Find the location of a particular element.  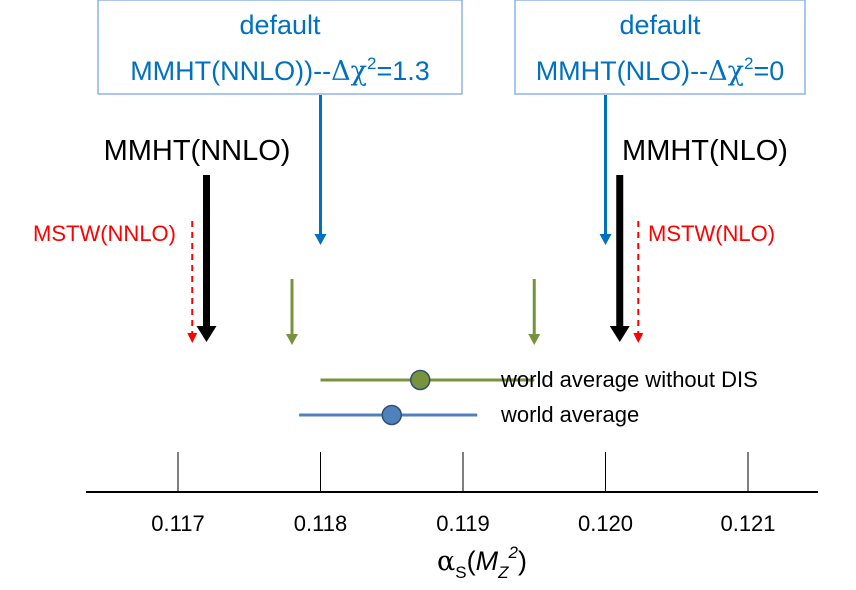

x-axis-label-var-sub: Z is located at coordinates (503, 572).